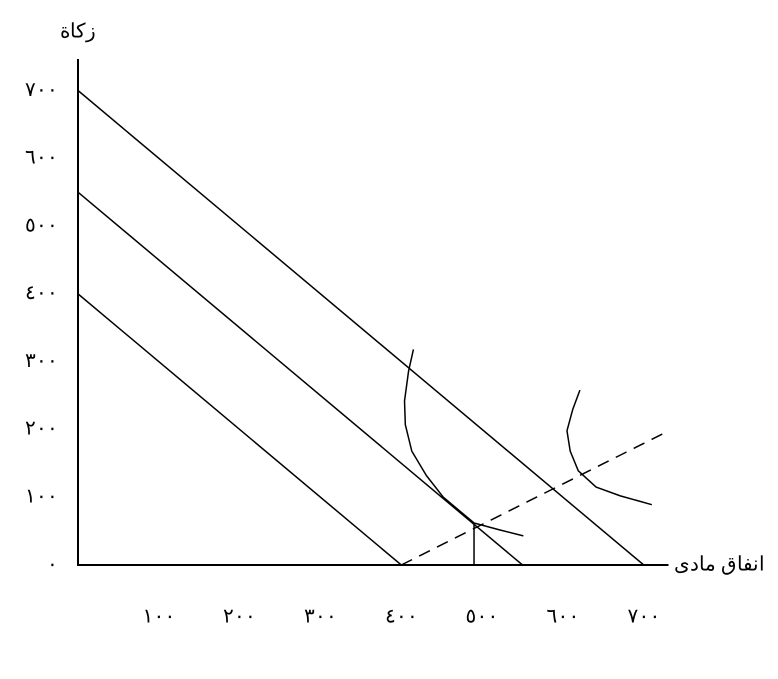 The height and width of the screenshot is (679, 778). I want to click on x-tick-label: ٤٠٠, so click(401, 616).